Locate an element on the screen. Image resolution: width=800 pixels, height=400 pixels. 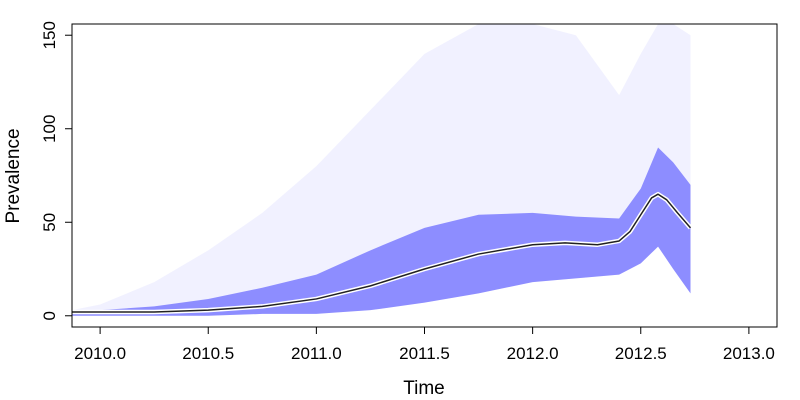
x-tick-label: 2011.0 is located at coordinates (316, 353).